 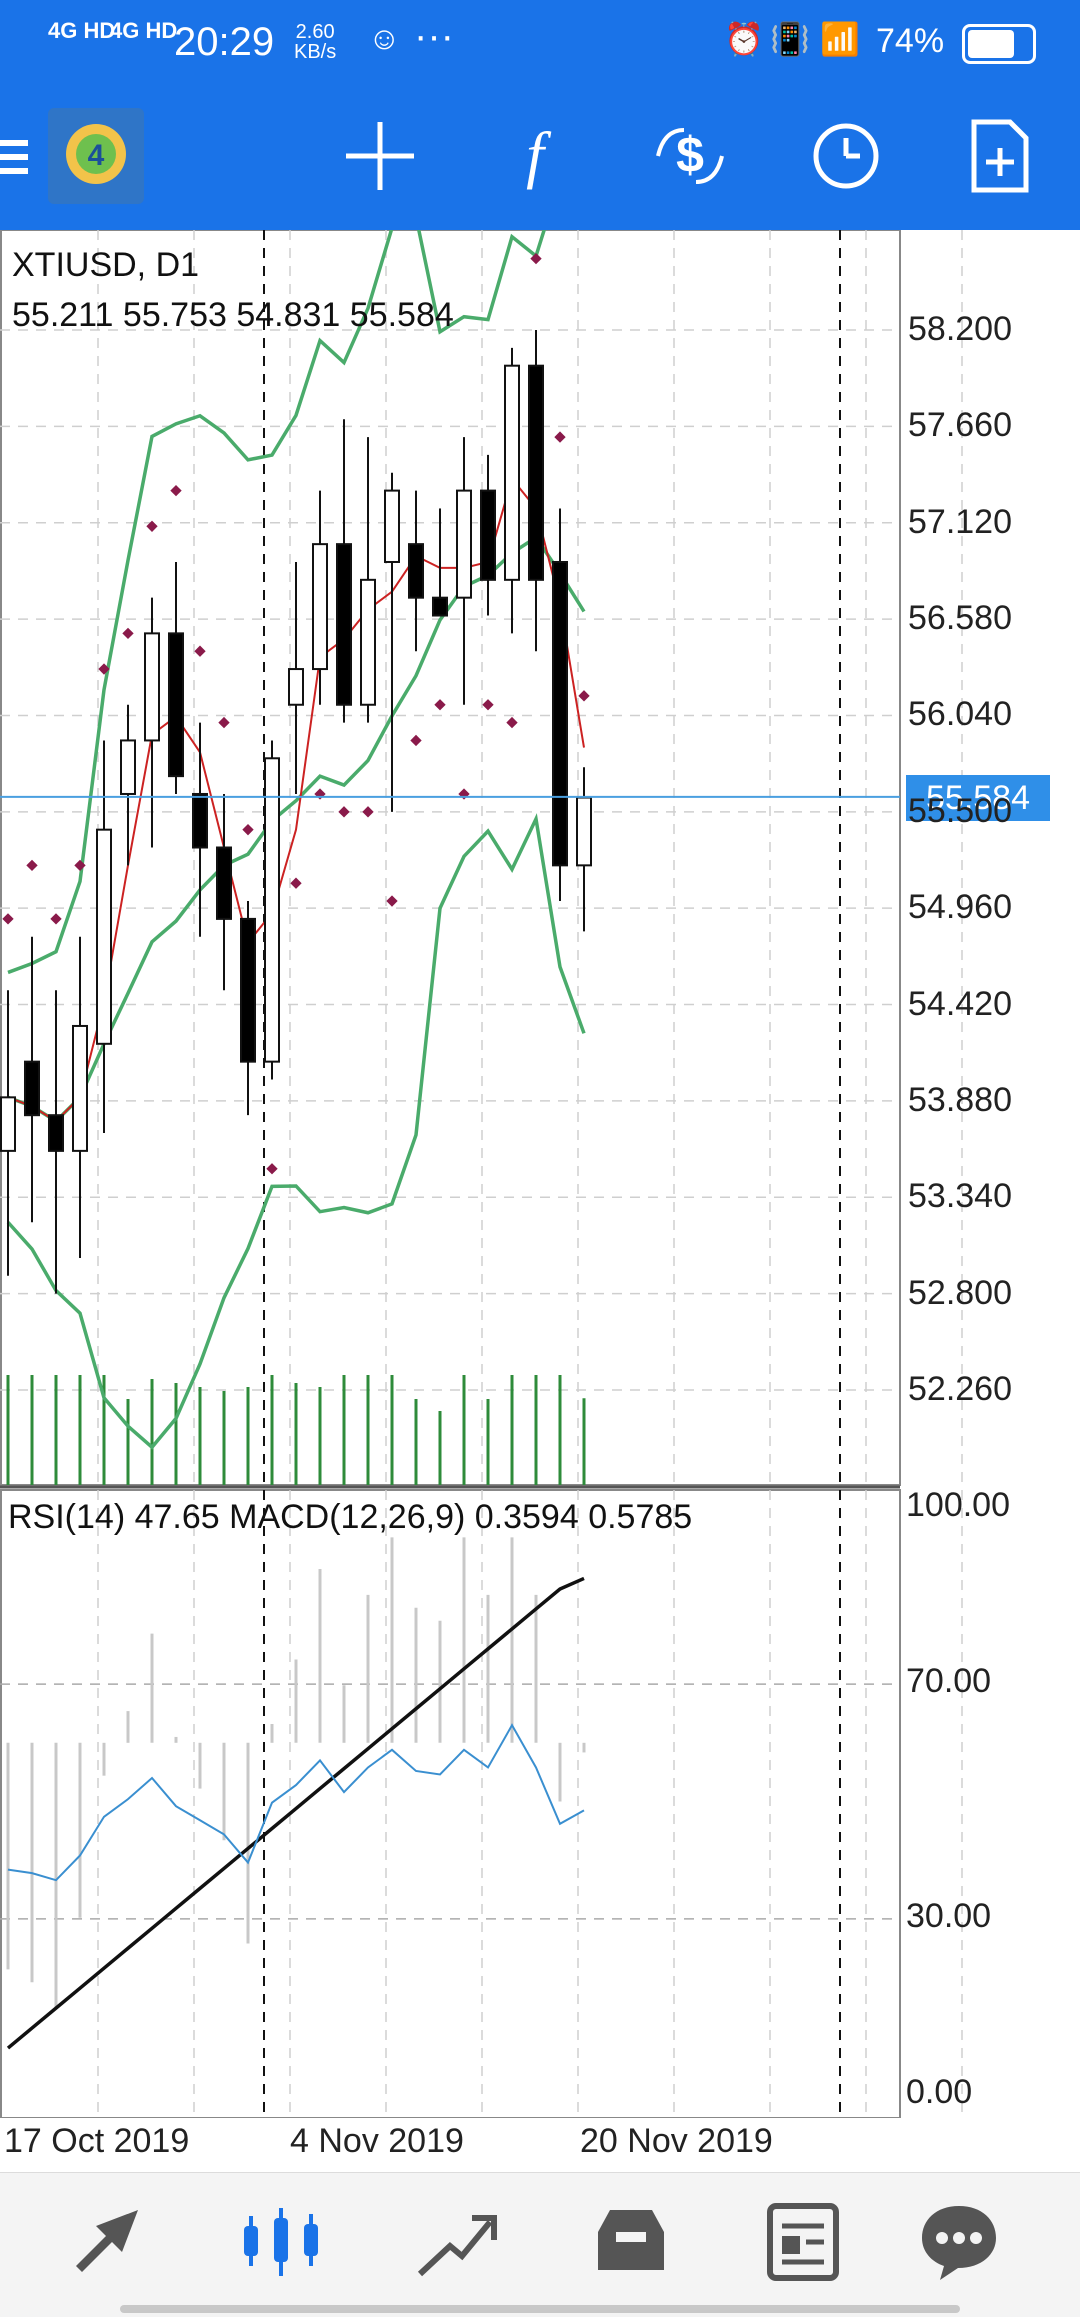 I want to click on clock-icon, so click(x=846, y=156).